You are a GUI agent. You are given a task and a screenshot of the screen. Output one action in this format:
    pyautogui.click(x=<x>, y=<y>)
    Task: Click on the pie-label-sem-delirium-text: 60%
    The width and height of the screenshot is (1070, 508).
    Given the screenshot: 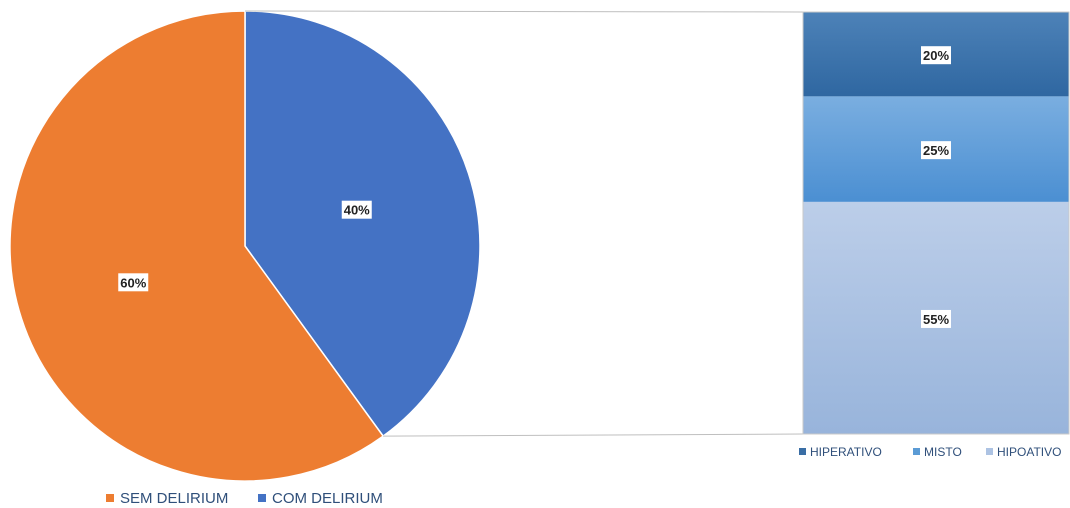 What is the action you would take?
    pyautogui.click(x=133, y=282)
    